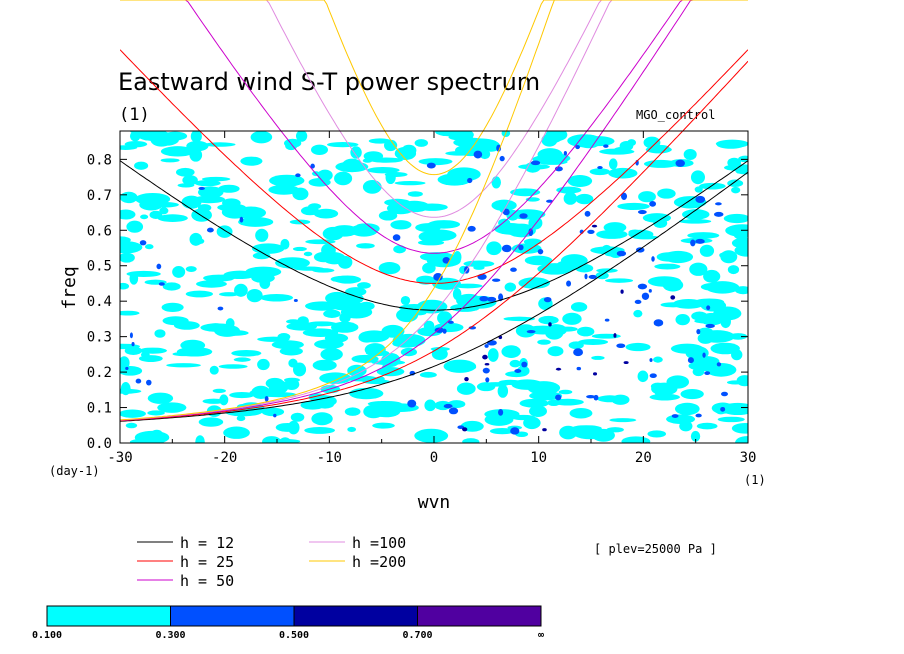  Describe the element at coordinates (119, 458) in the screenshot. I see `x-tick-label: -30` at that location.